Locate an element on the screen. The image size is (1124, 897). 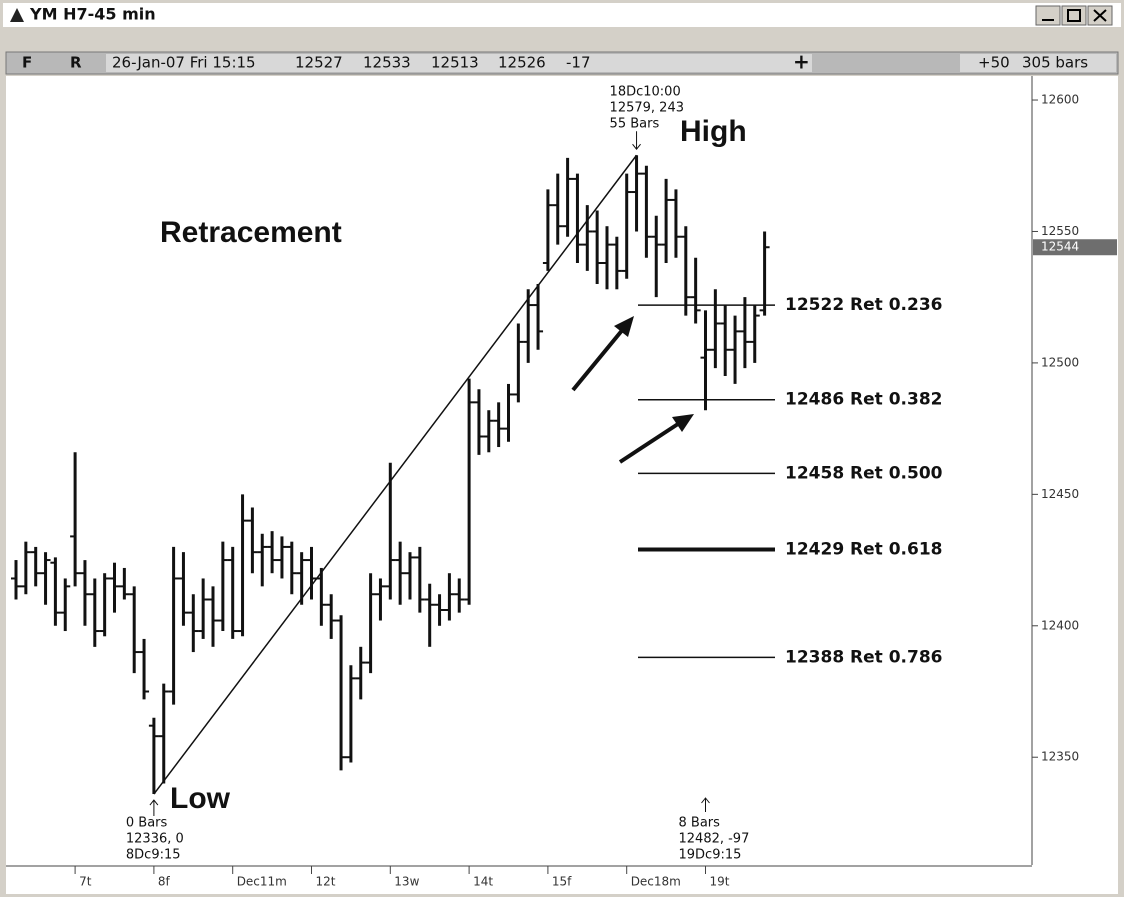
annotation-low: Low is located at coordinates (200, 798).